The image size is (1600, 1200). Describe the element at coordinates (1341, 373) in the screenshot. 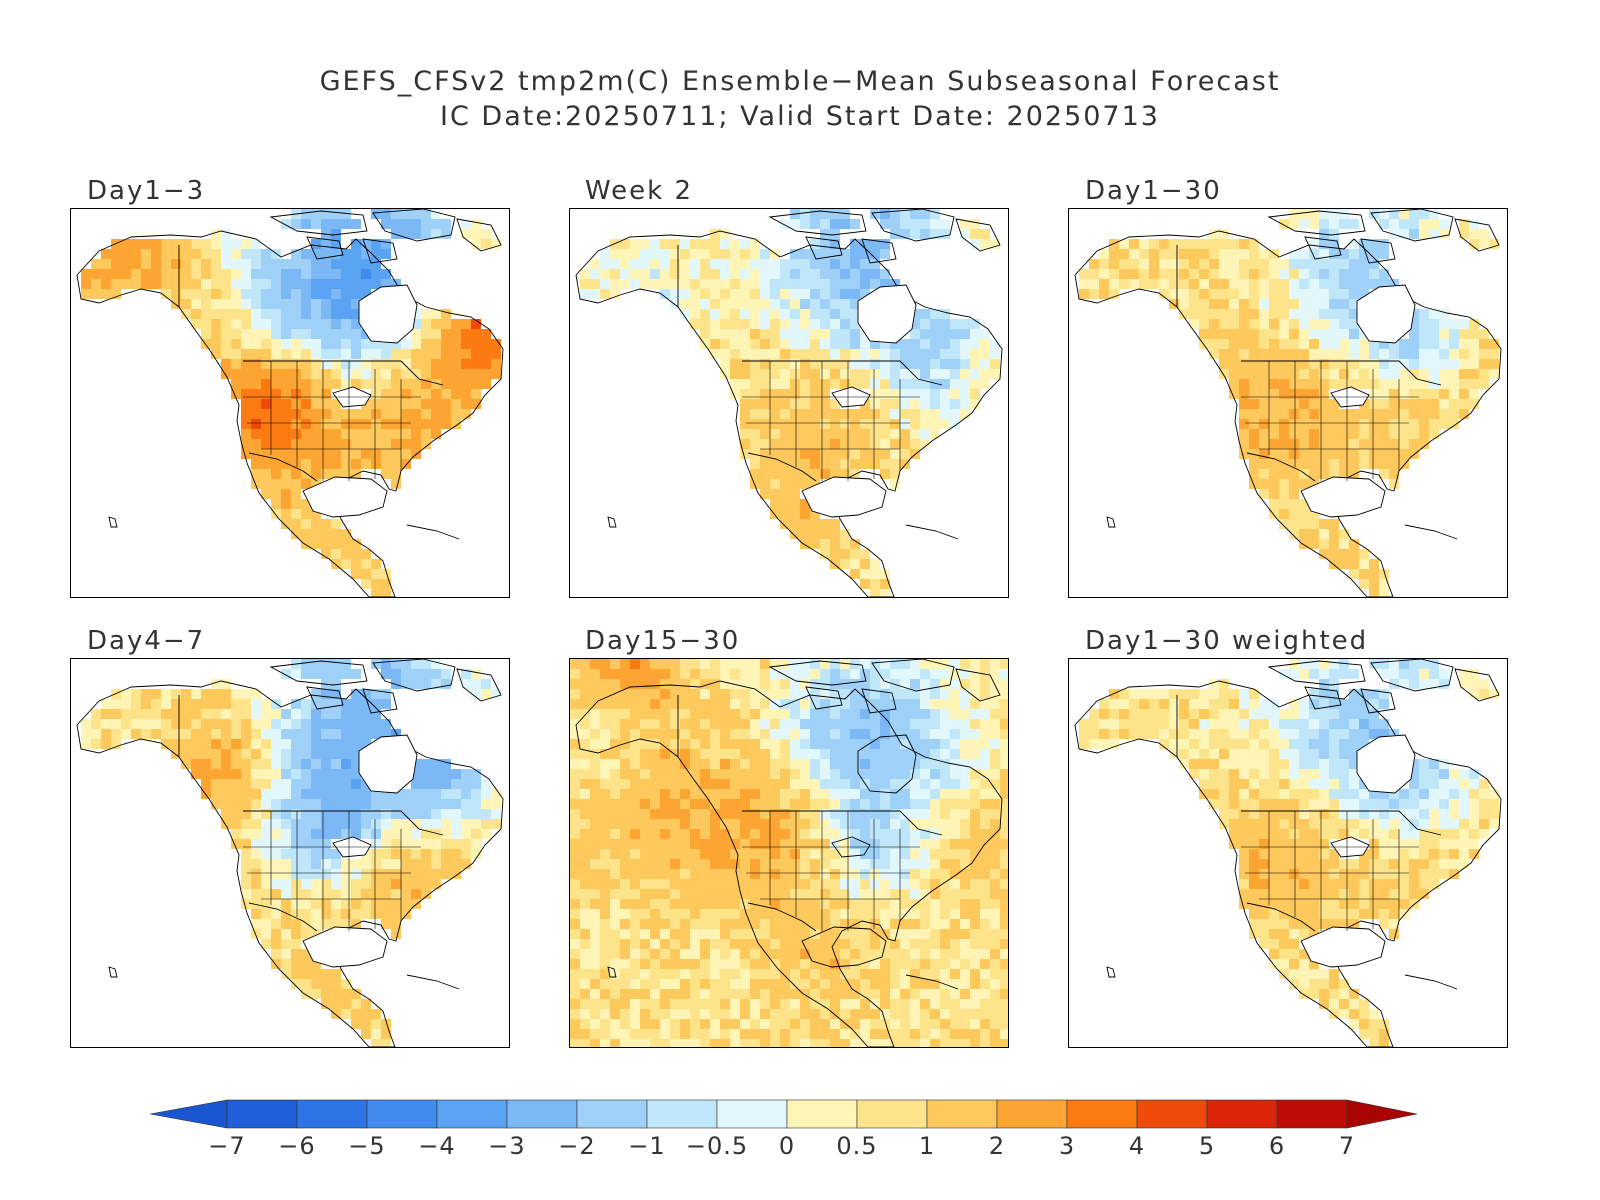

I see `us-canada-border` at that location.